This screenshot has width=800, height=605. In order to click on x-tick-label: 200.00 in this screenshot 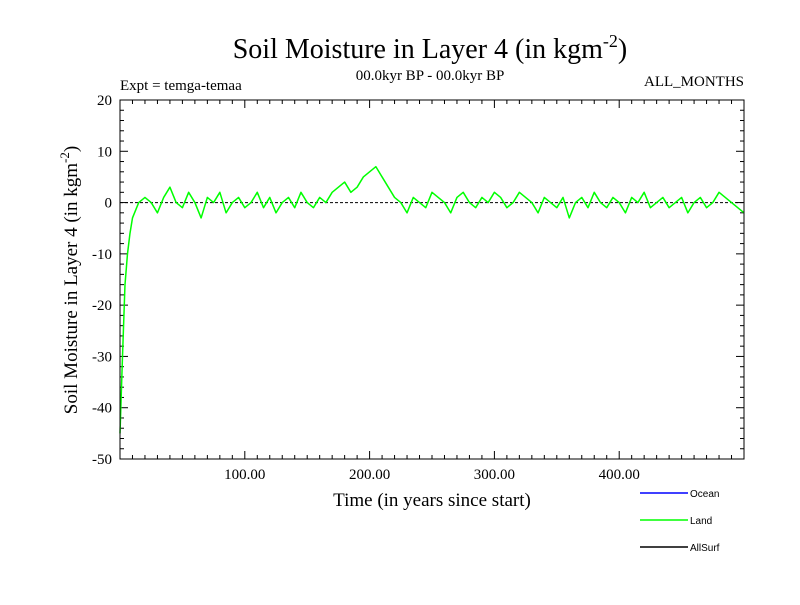, I will do `click(369, 475)`.